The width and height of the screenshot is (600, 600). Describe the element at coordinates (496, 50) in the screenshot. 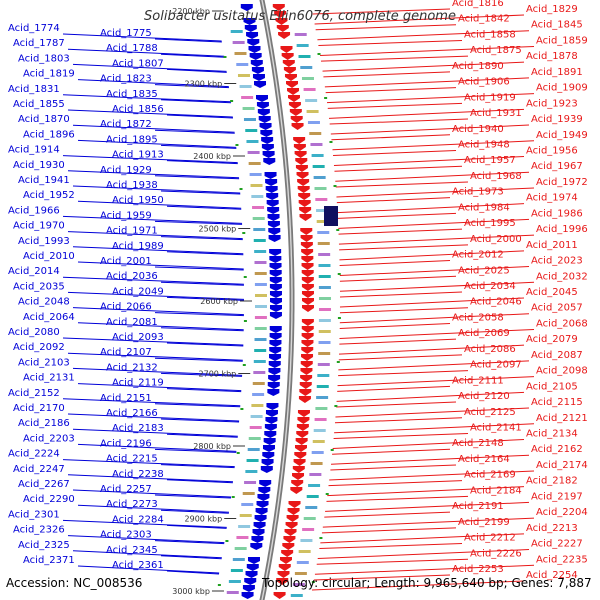

I see `gene-label-right: Acid_1875` at that location.